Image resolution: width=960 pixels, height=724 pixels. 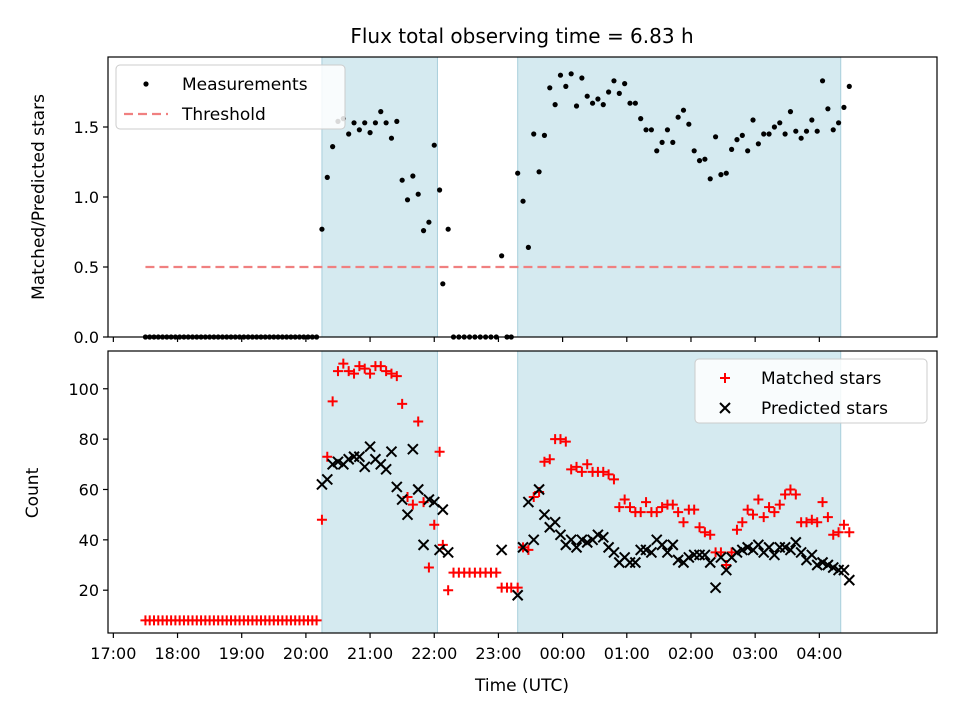 I want to click on chart-title: Flux total observing time = 6.83 h, so click(x=521, y=36).